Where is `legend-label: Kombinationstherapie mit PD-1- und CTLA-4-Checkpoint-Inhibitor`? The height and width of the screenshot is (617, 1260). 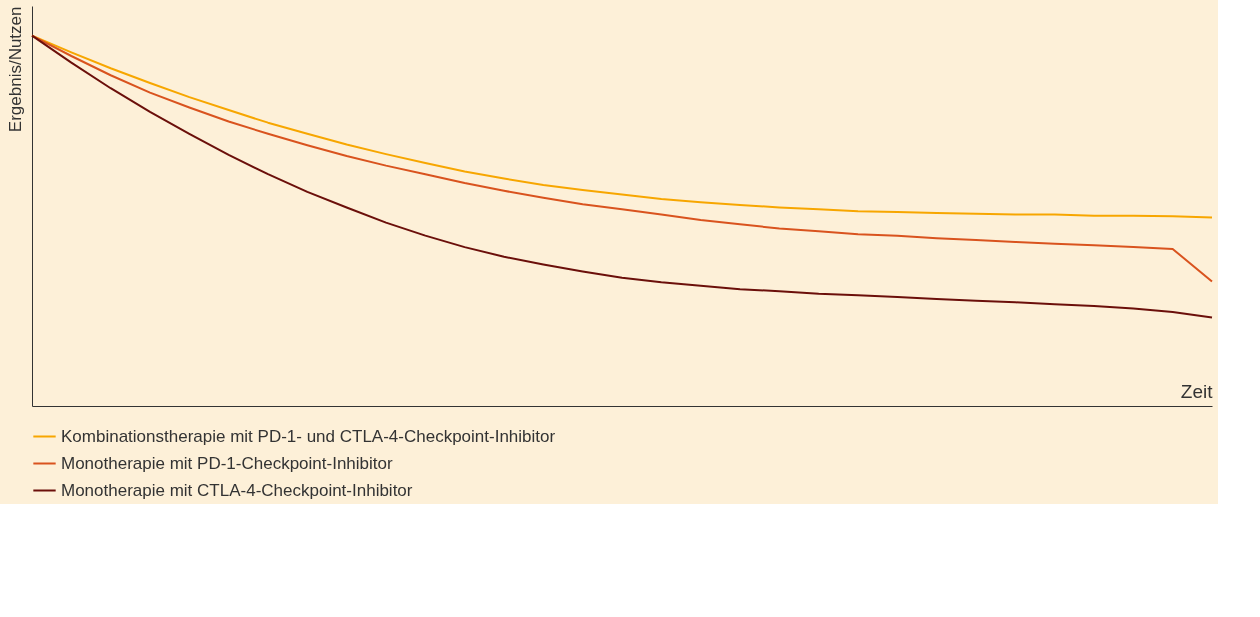
legend-label: Kombinationstherapie mit PD-1- und CTLA-4-Checkpoint-Inhibitor is located at coordinates (308, 436).